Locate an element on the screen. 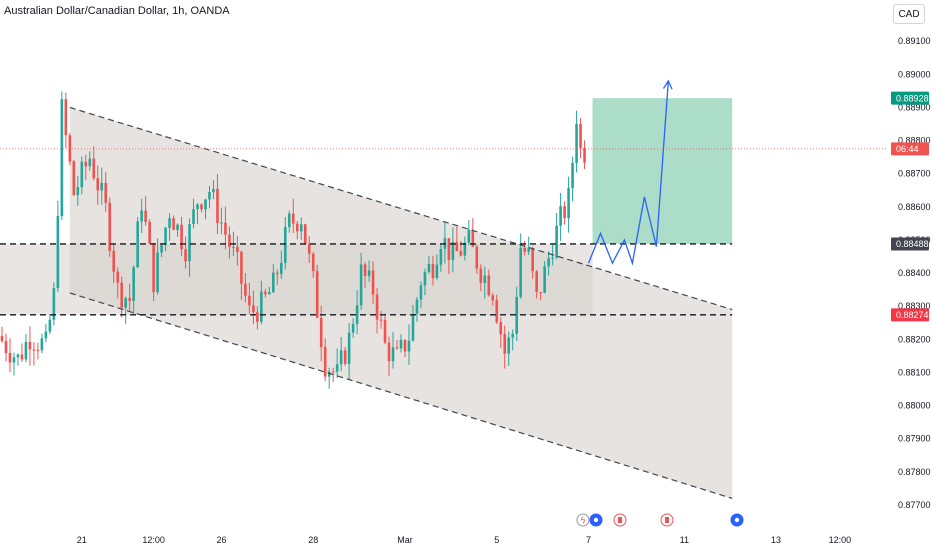 The width and height of the screenshot is (932, 550). currency-button: CAD is located at coordinates (909, 14).